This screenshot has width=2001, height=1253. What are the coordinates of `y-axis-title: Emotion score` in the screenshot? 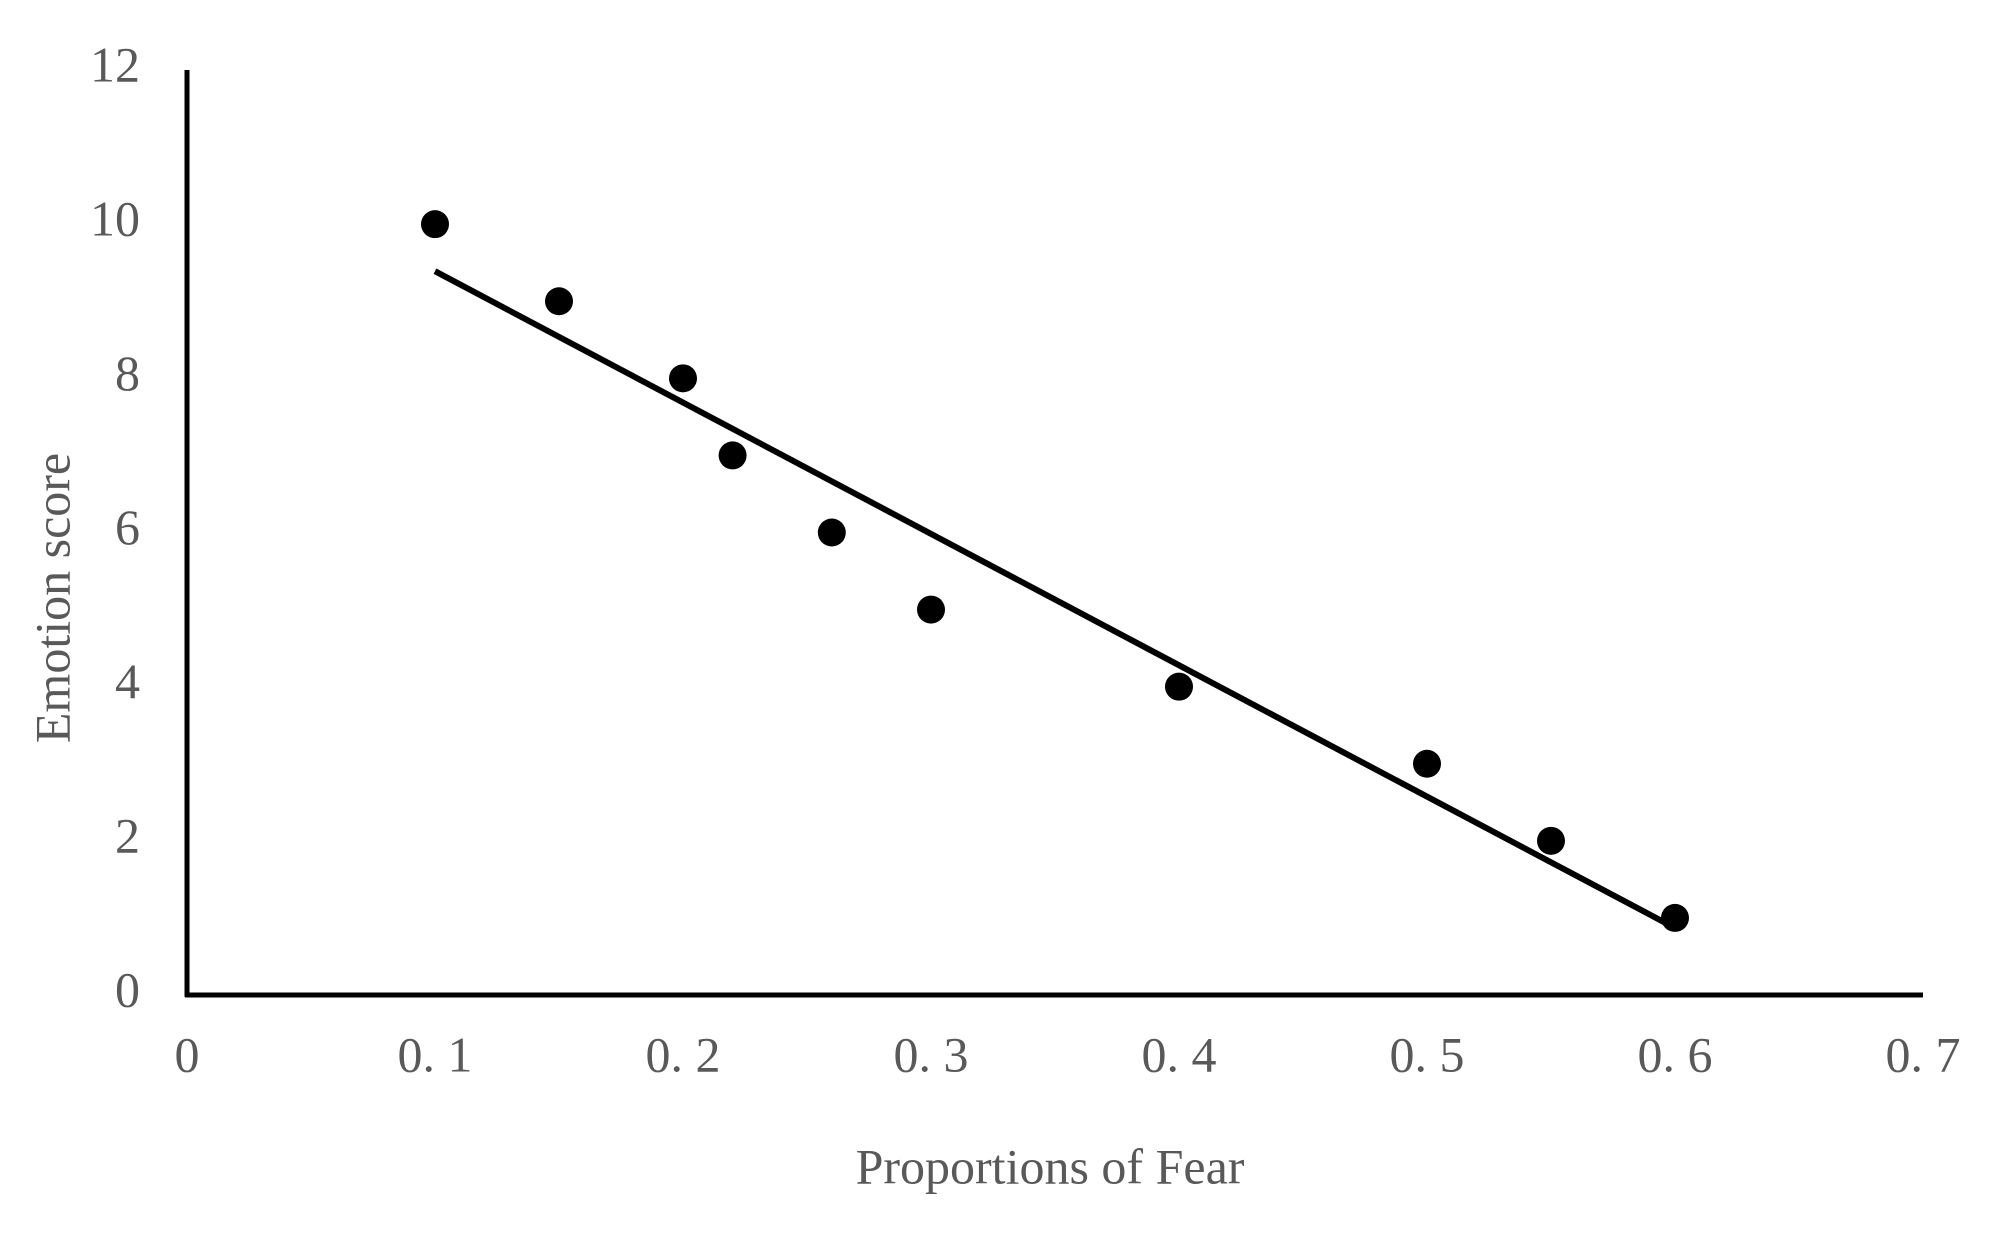 It's located at (52, 598).